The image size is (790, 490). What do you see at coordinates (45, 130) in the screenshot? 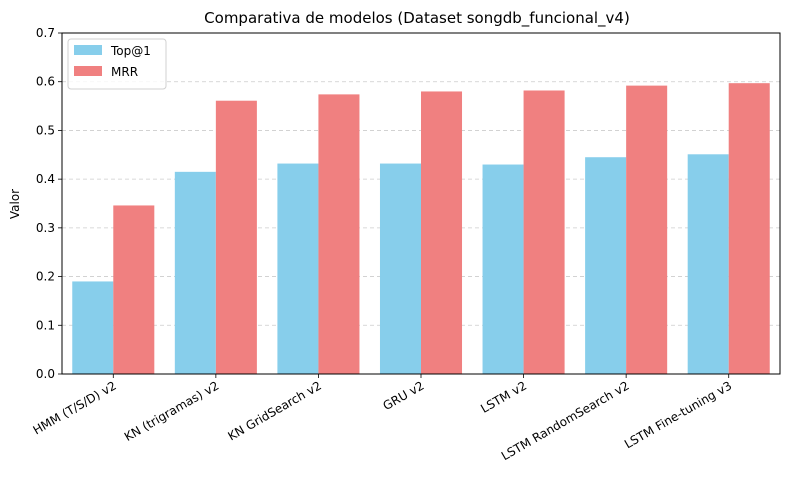
I see `y-tick-label: 0.5` at bounding box center [45, 130].